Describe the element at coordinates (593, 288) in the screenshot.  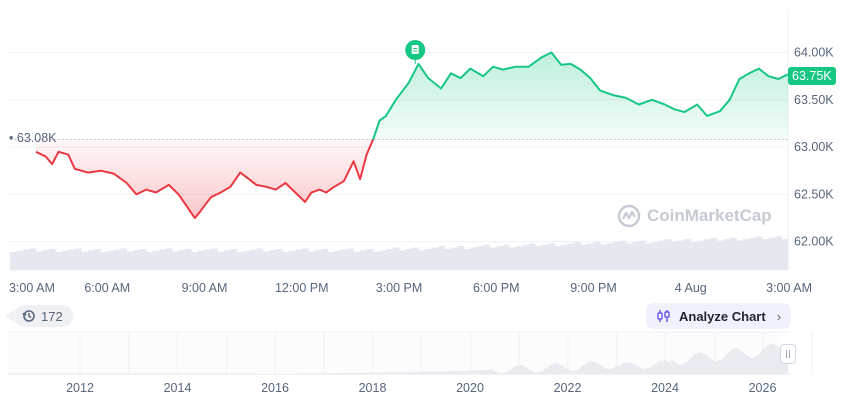
I see `x-tick-label: 9:00 PM` at that location.